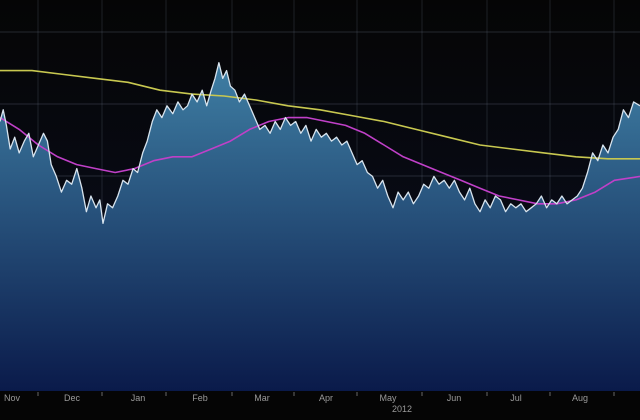 The height and width of the screenshot is (420, 640). Describe the element at coordinates (262, 398) in the screenshot. I see `x-tick-label: Mar` at that location.